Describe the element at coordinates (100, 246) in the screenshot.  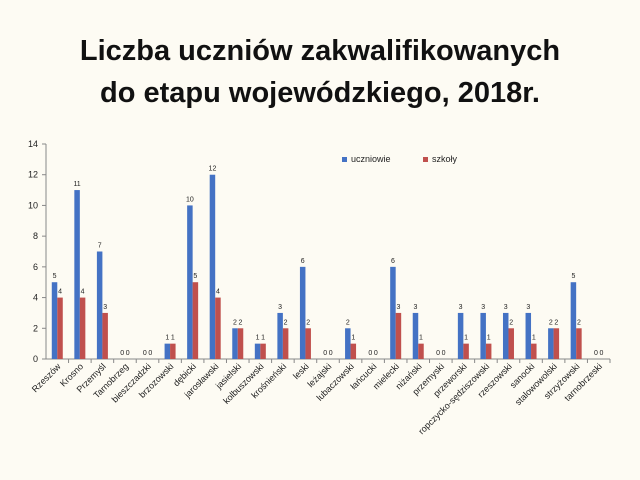
I see `data-label: 7` at that location.